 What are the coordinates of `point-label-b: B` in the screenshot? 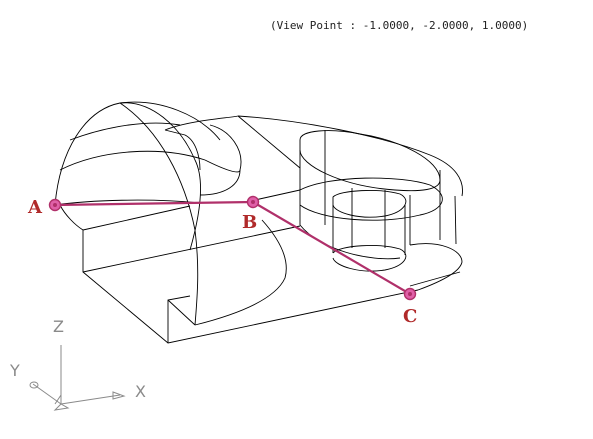 It's located at (249, 222).